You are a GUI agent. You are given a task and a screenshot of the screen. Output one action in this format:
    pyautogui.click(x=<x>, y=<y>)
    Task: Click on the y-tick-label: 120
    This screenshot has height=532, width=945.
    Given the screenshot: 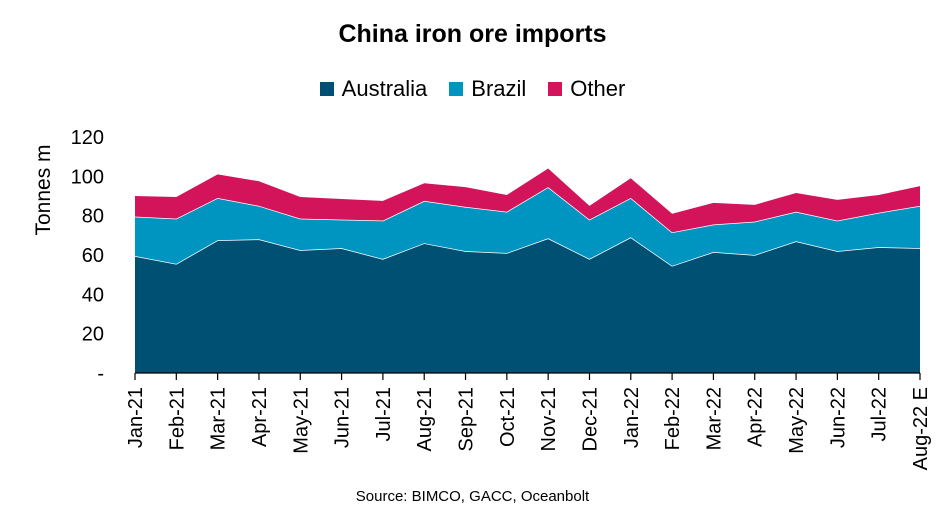 What is the action you would take?
    pyautogui.click(x=87, y=138)
    